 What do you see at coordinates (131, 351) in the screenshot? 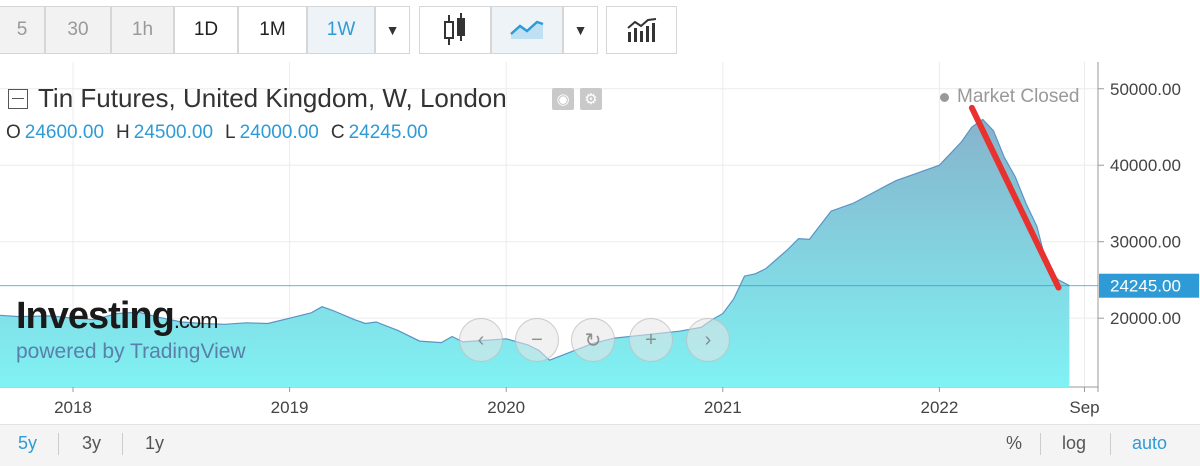
I see `powered-by-label: powered by TradingView` at bounding box center [131, 351].